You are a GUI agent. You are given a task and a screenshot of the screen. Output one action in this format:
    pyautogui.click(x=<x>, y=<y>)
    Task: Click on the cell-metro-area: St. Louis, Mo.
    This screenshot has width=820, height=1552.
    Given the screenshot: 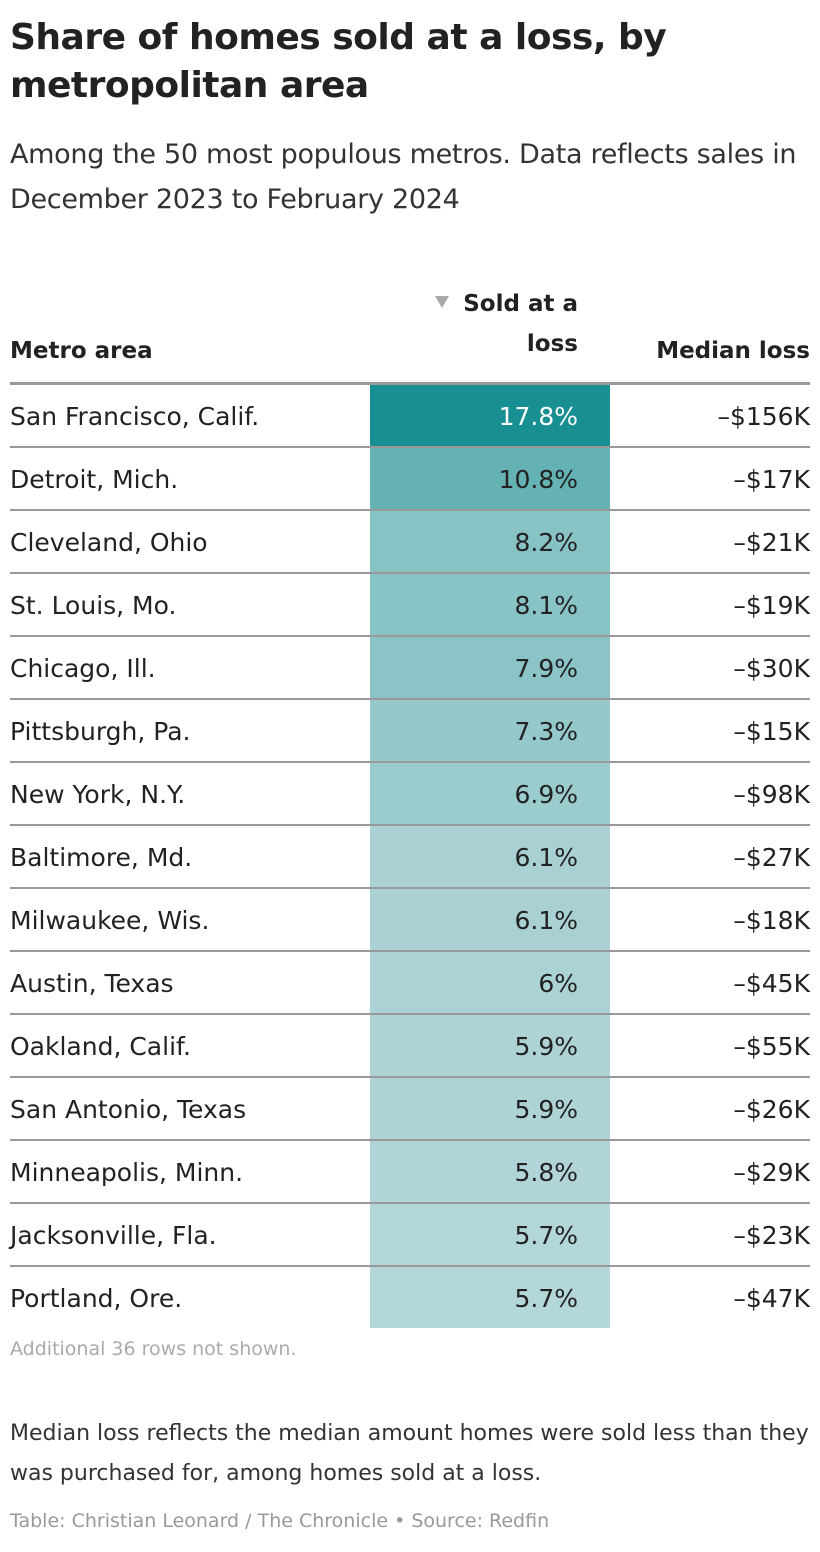 What is the action you would take?
    pyautogui.click(x=93, y=605)
    